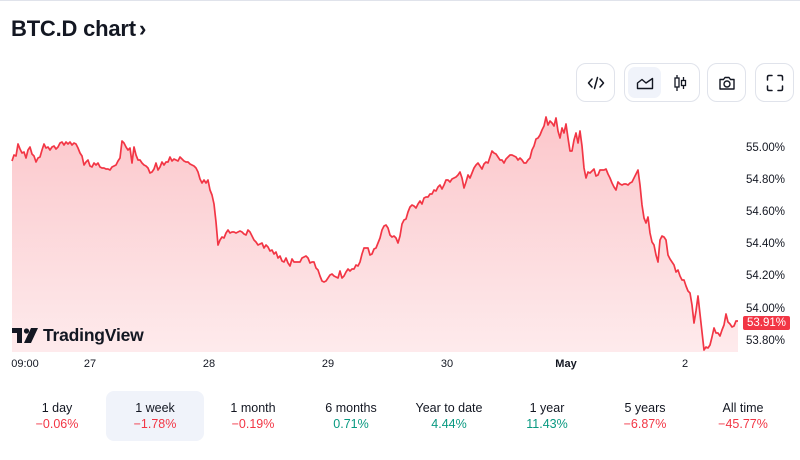 The image size is (800, 460). Describe the element at coordinates (645, 416) in the screenshot. I see `period-5-years: 5 years −6.87%` at that location.